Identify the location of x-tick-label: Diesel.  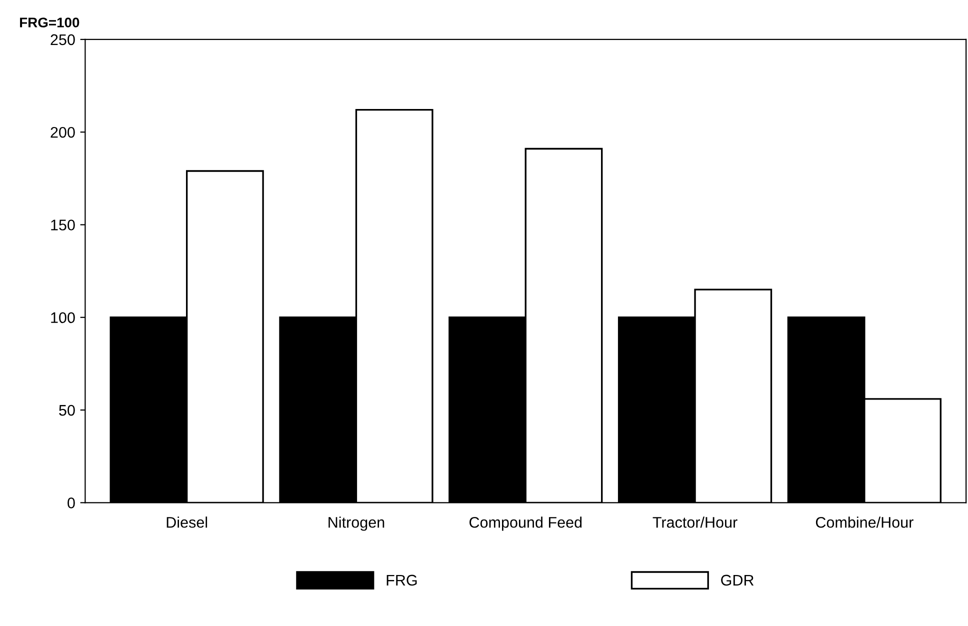
(187, 522).